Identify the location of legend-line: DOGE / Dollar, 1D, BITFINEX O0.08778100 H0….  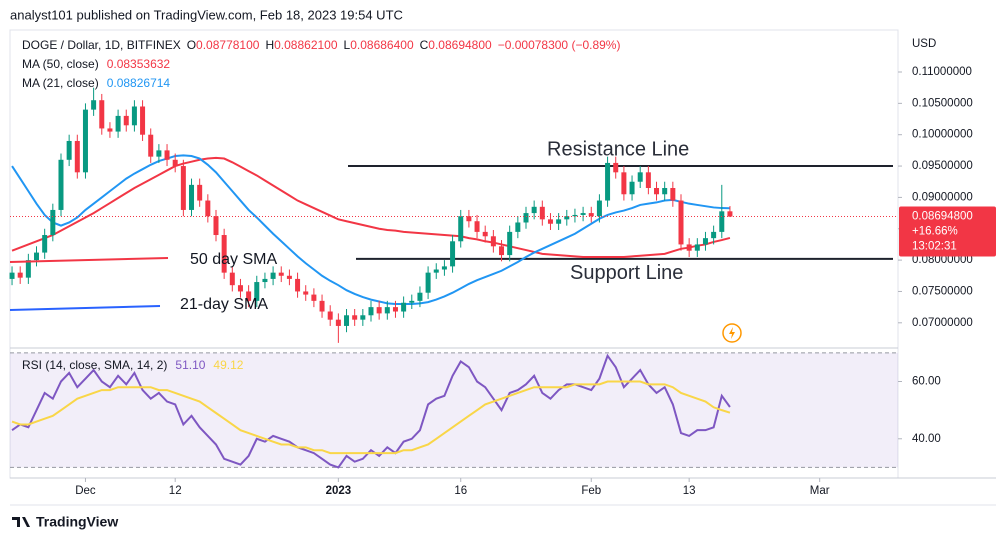
(321, 45).